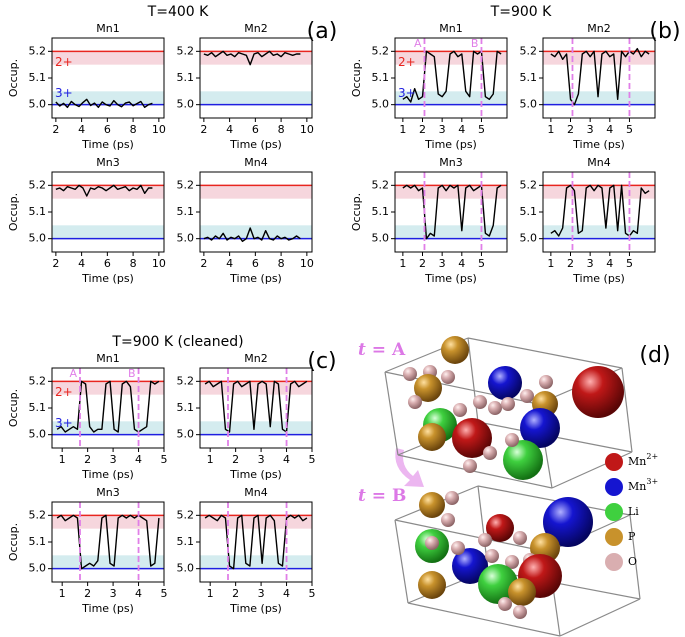  I want to click on x-tick-label: 3, so click(261, 593).